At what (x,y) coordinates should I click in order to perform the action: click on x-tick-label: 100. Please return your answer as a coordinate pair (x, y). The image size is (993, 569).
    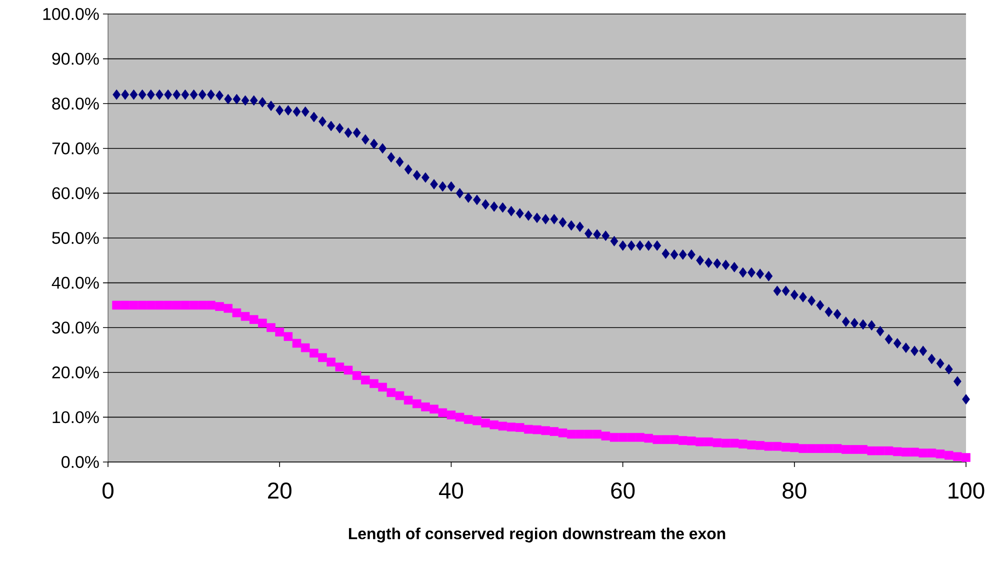
    Looking at the image, I should click on (966, 490).